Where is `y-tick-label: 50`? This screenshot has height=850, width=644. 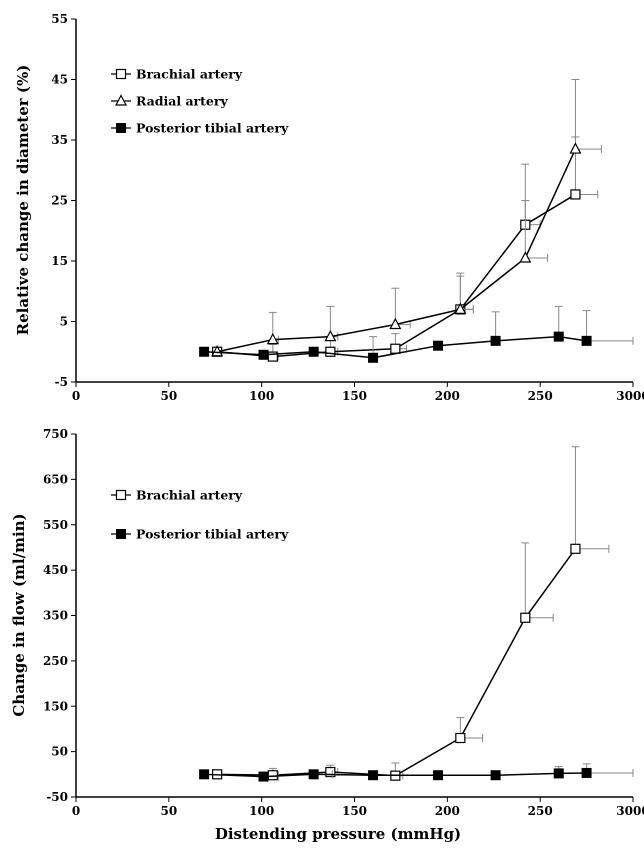 y-tick-label: 50 is located at coordinates (59, 752).